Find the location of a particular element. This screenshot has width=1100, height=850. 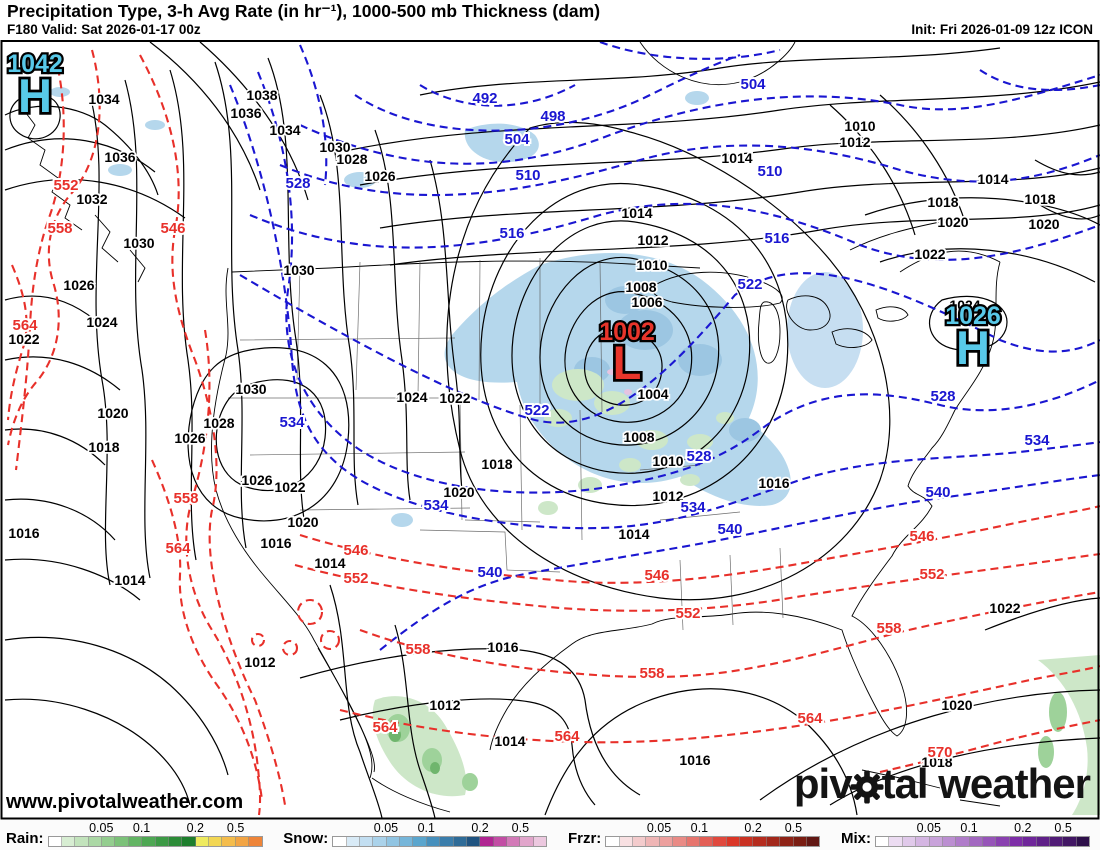

thickness-contour-label-cold: 516 is located at coordinates (776, 238).